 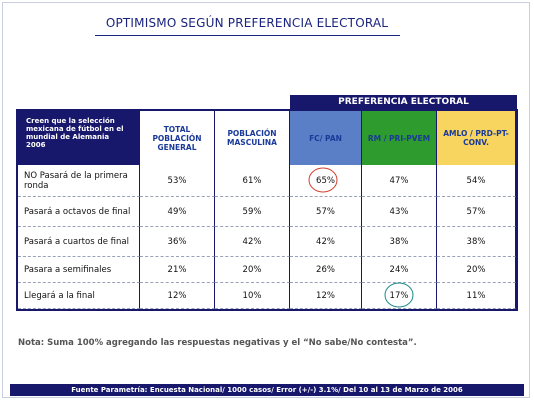 What do you see at coordinates (79, 242) in the screenshot?
I see `row-label: Pasará a cuartos de final` at bounding box center [79, 242].